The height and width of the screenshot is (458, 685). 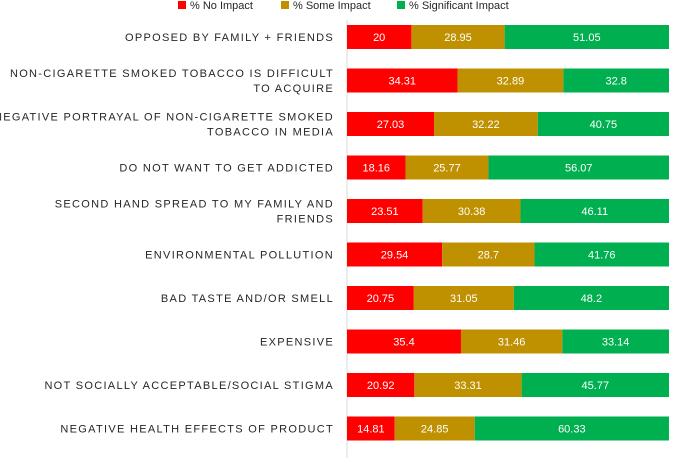 What do you see at coordinates (270, 133) in the screenshot?
I see `category-label: TOBACCO IN MEDIA` at bounding box center [270, 133].